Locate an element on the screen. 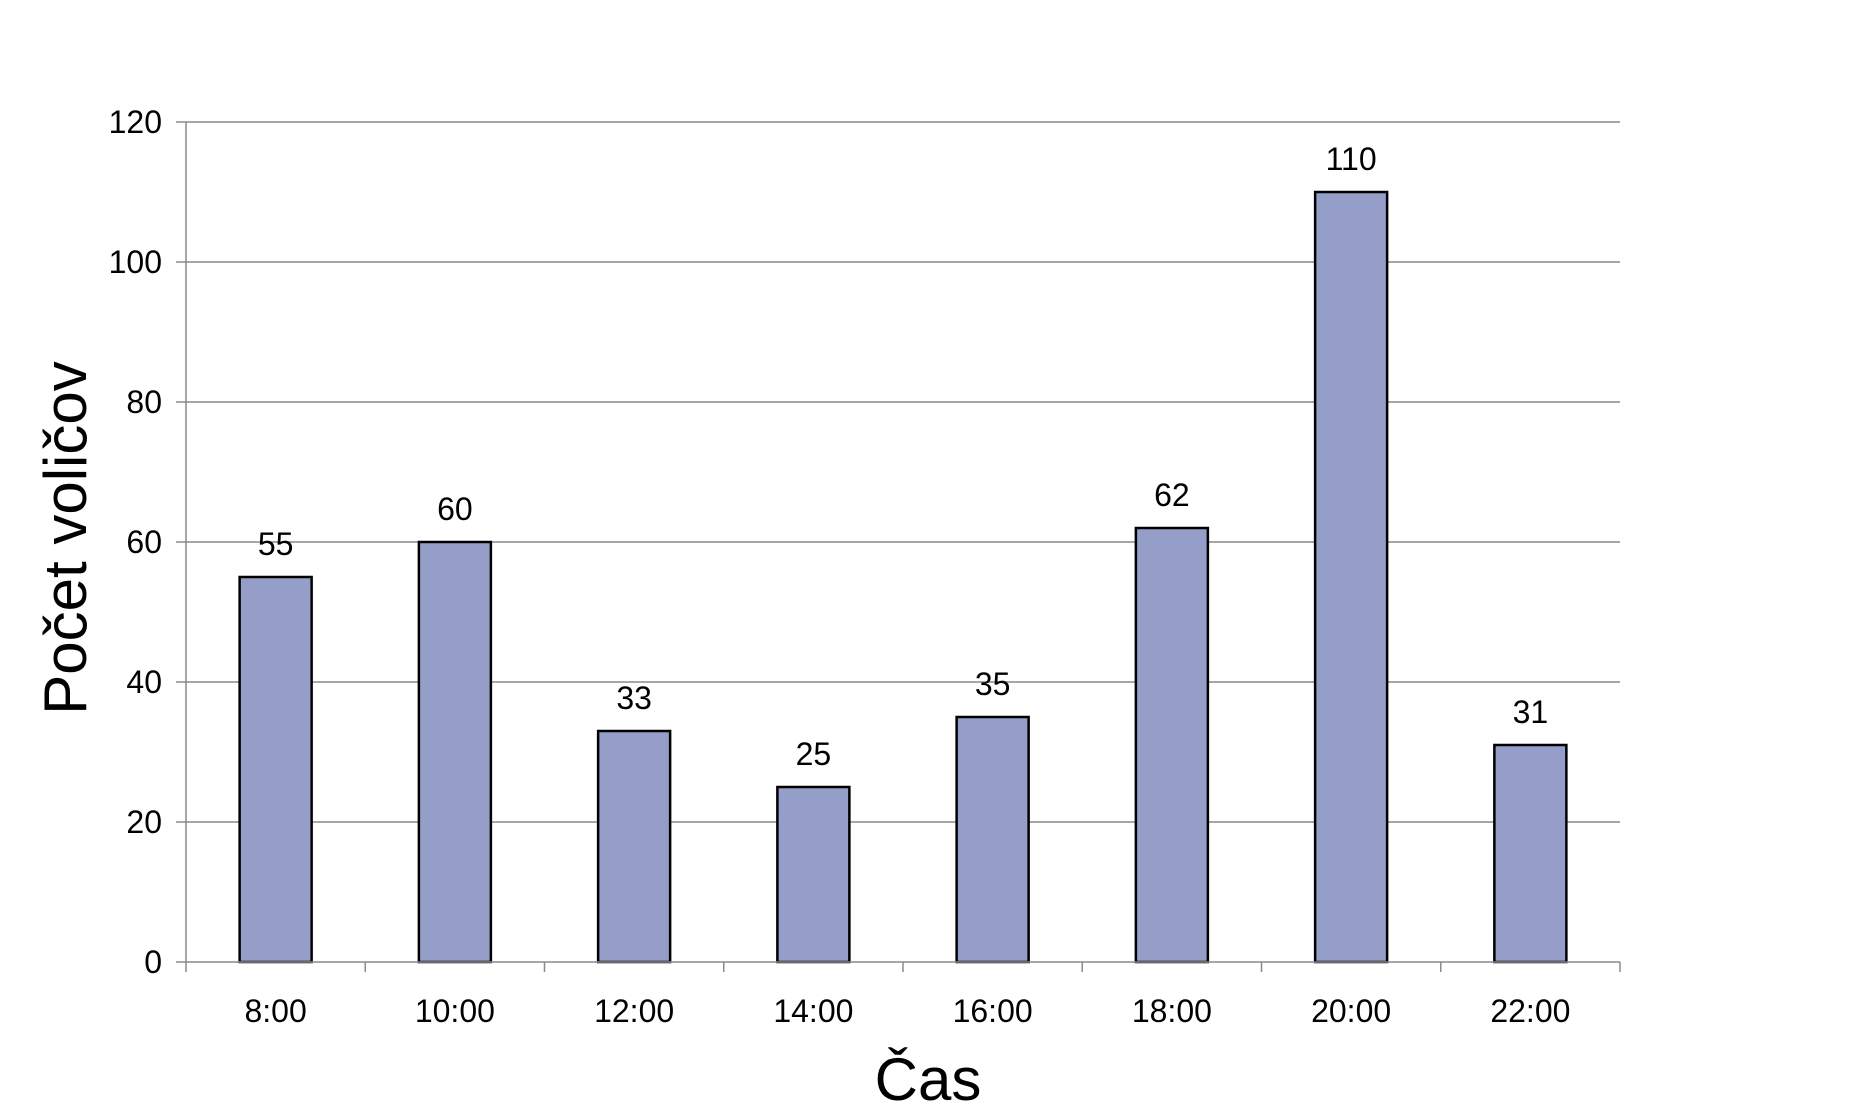 The image size is (1860, 1120). y-tick-label: 60 is located at coordinates (144, 542).